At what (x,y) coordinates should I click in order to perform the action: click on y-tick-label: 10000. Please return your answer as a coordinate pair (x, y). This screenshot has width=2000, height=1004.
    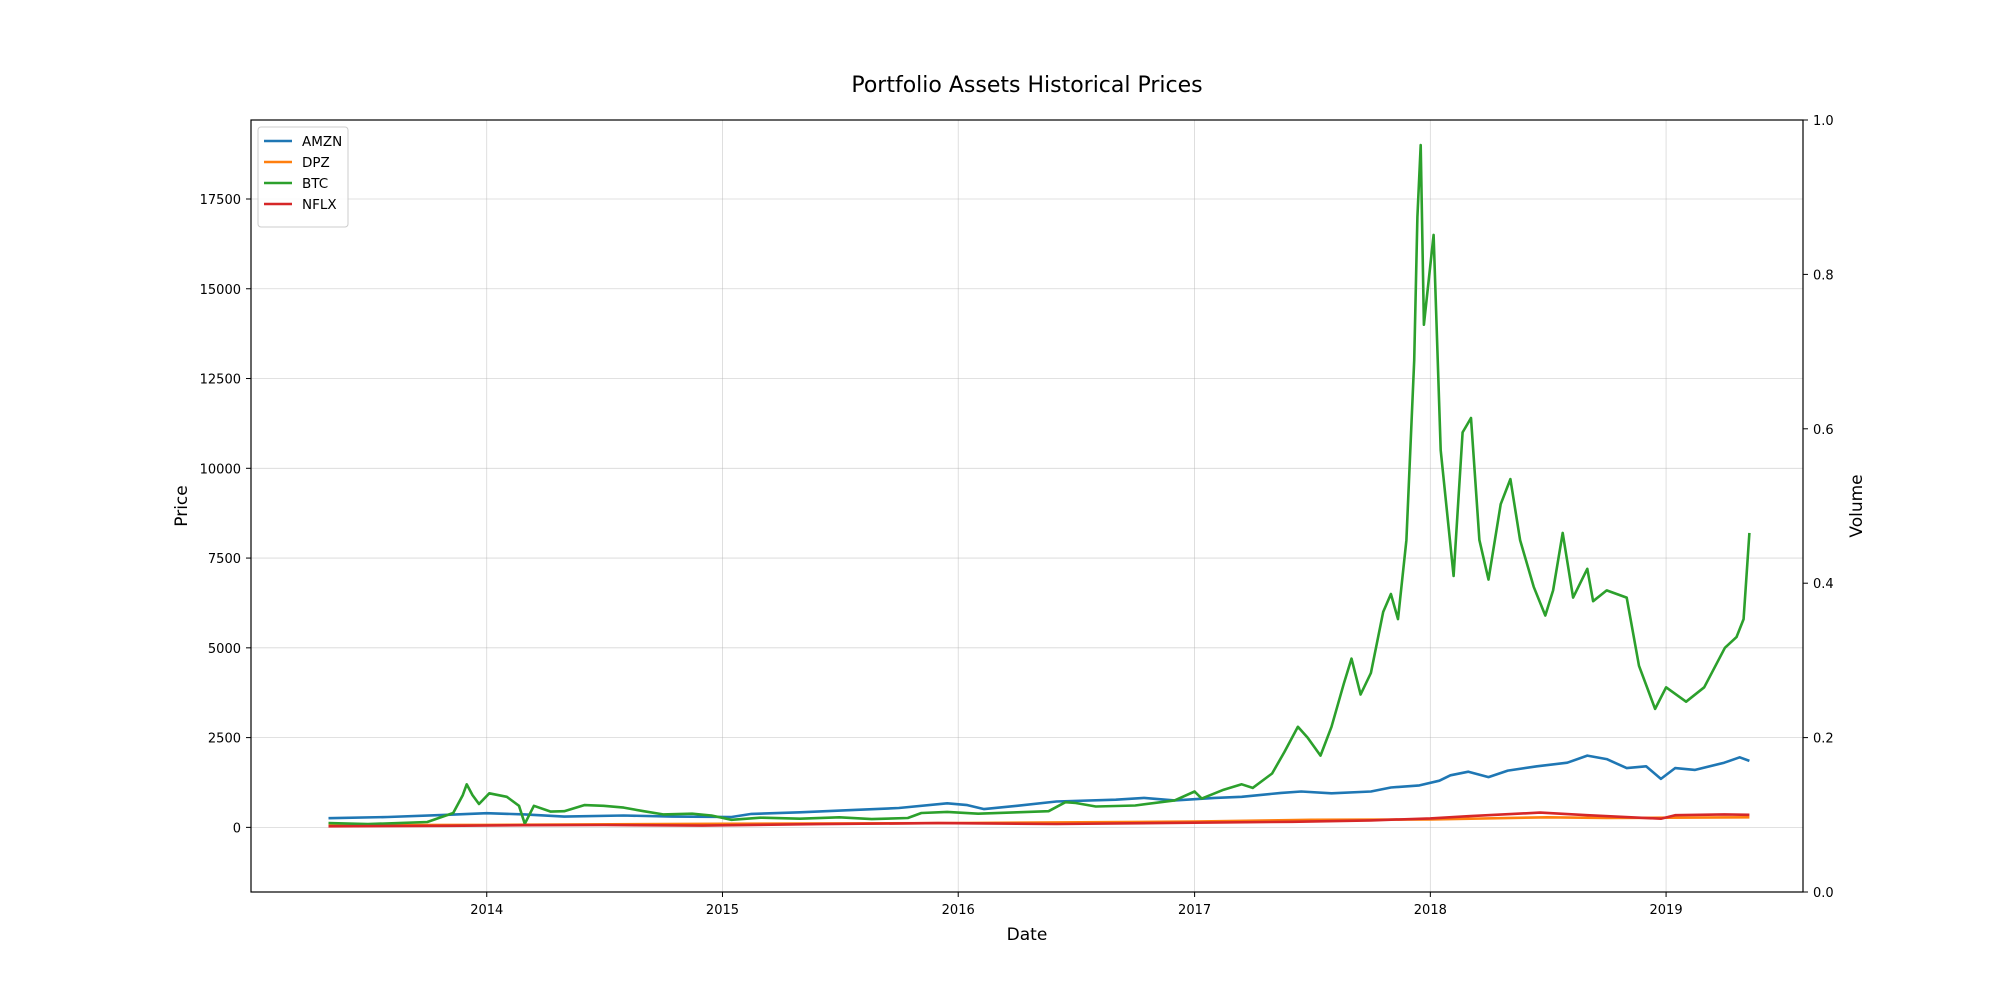
    Looking at the image, I should click on (220, 469).